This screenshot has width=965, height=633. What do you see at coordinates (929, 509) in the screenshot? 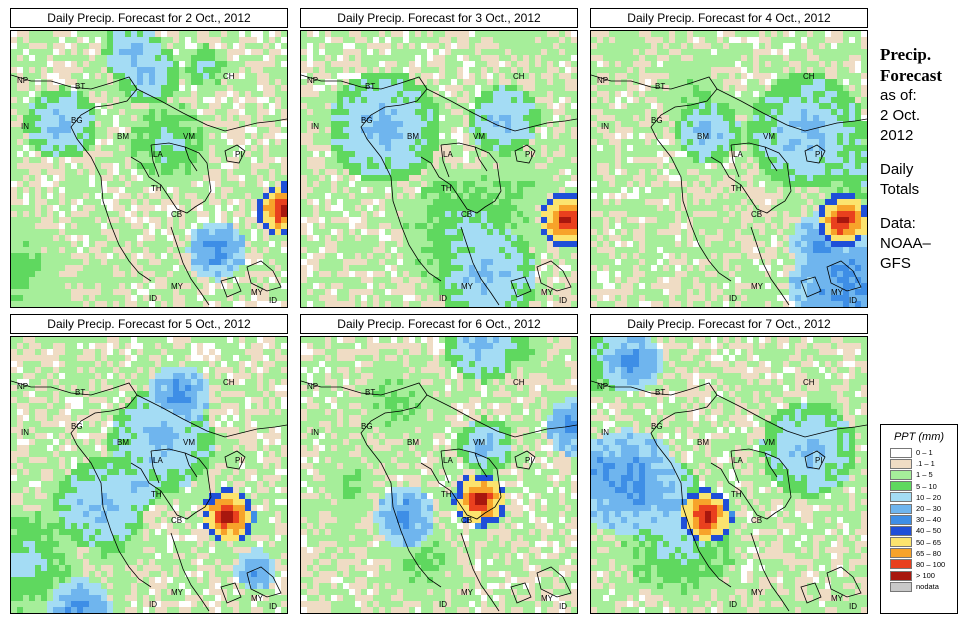
I see `legend-label: 20 – 30` at bounding box center [929, 509].